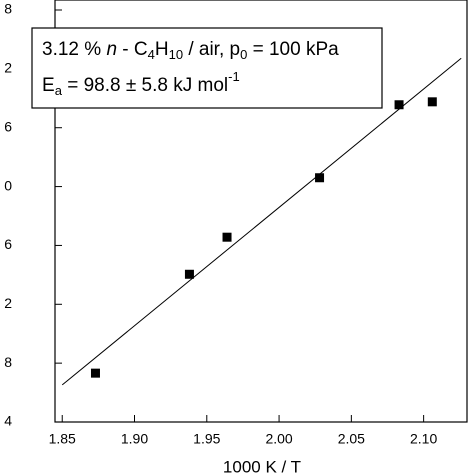  What do you see at coordinates (351, 439) in the screenshot?
I see `x-tick-label: 2.05` at bounding box center [351, 439].